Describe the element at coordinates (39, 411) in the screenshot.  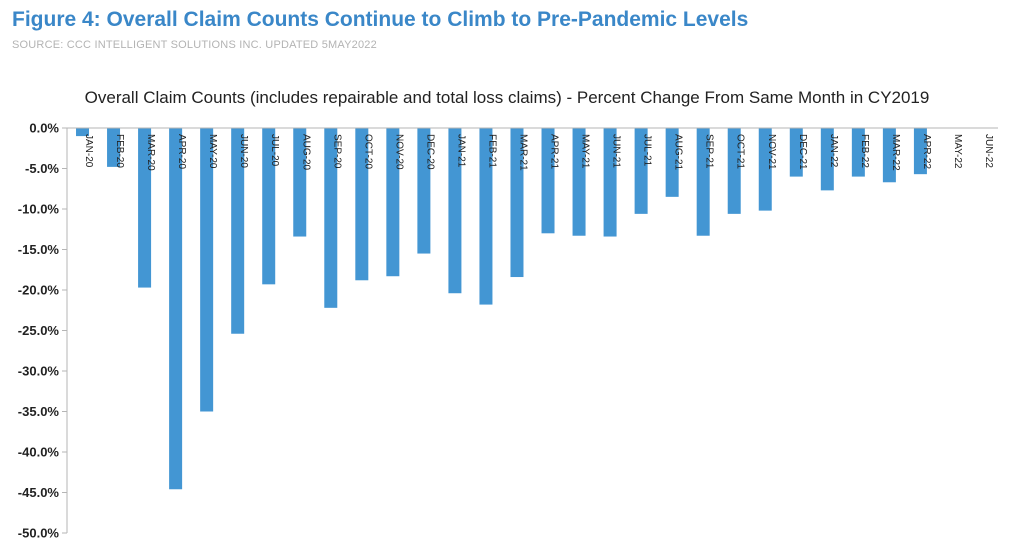
I see `y-tick-label: -35.0%` at that location.